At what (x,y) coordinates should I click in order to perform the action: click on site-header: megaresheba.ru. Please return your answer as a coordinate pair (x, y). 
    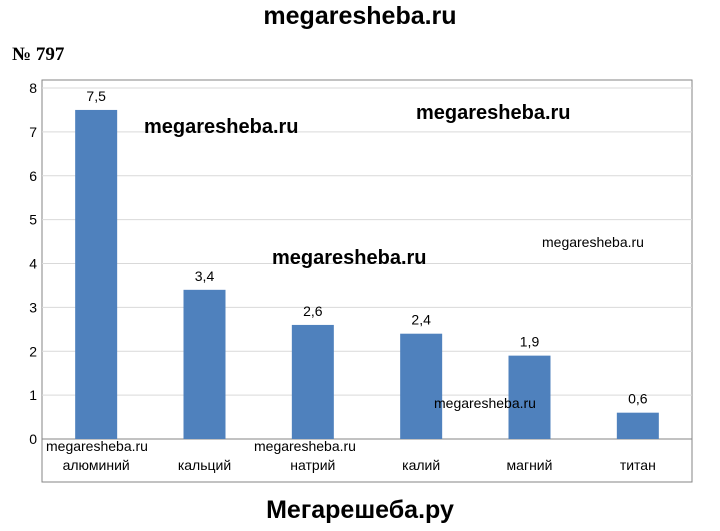
    Looking at the image, I should click on (360, 16).